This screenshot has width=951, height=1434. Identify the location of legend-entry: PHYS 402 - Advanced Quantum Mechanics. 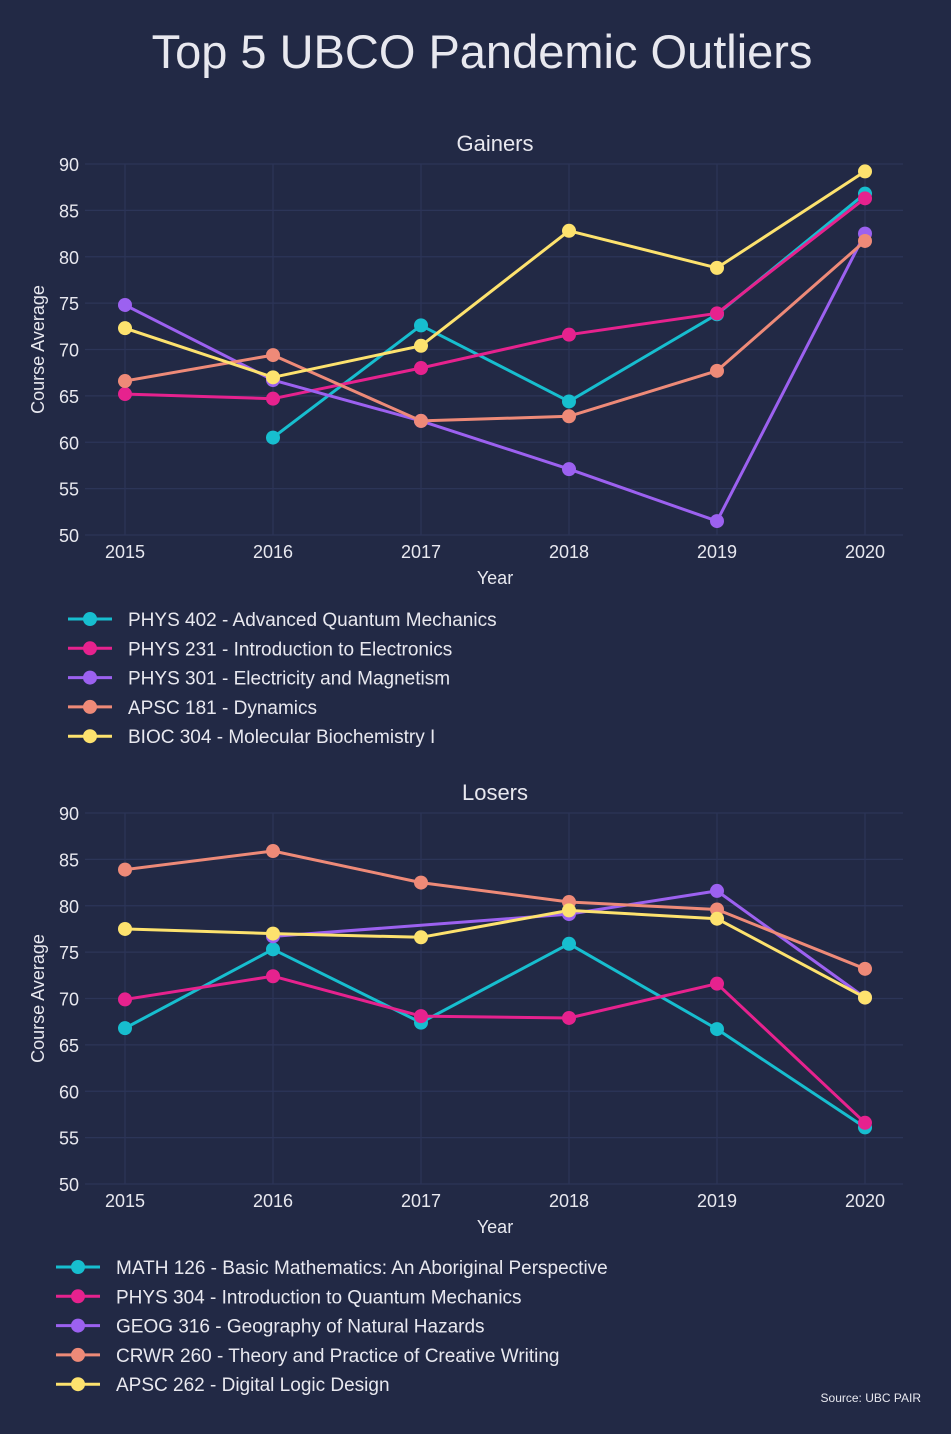
(312, 620).